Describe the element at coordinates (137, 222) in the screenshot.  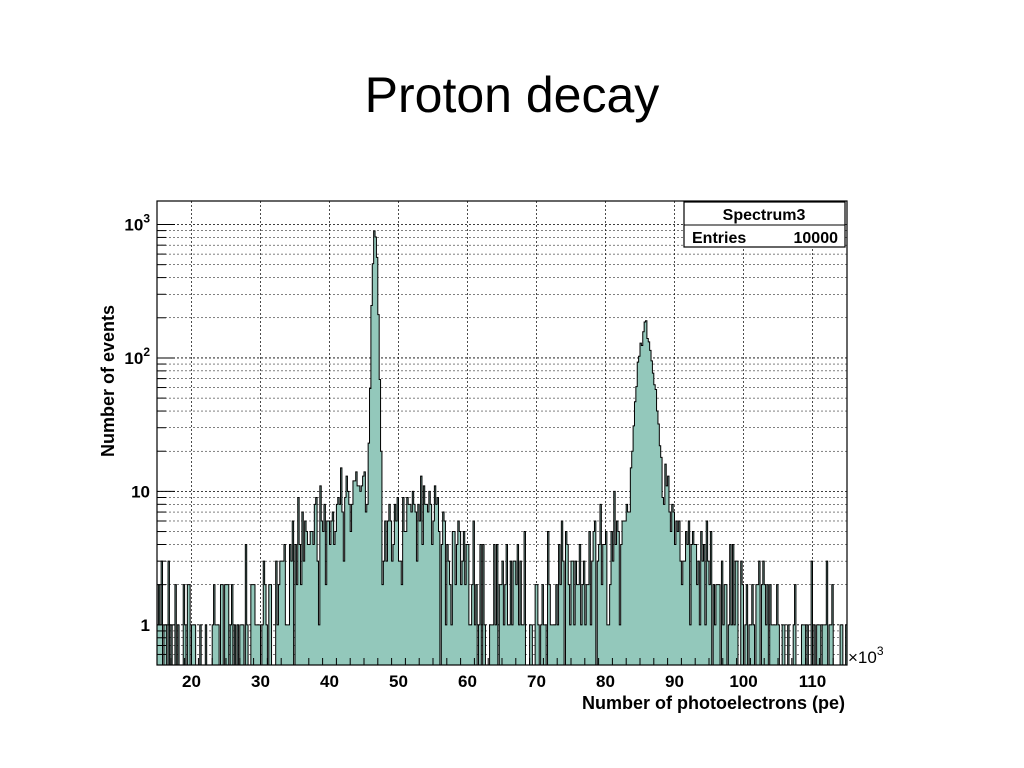
I see `y-tick-label: 10³` at that location.